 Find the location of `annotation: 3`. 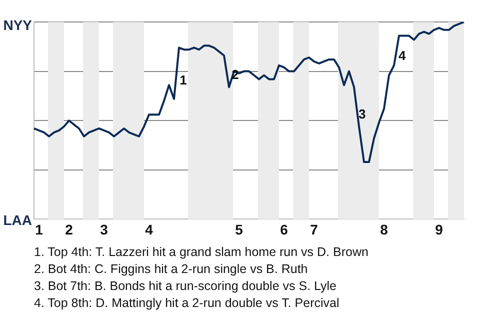

annotation: 3 is located at coordinates (362, 114).